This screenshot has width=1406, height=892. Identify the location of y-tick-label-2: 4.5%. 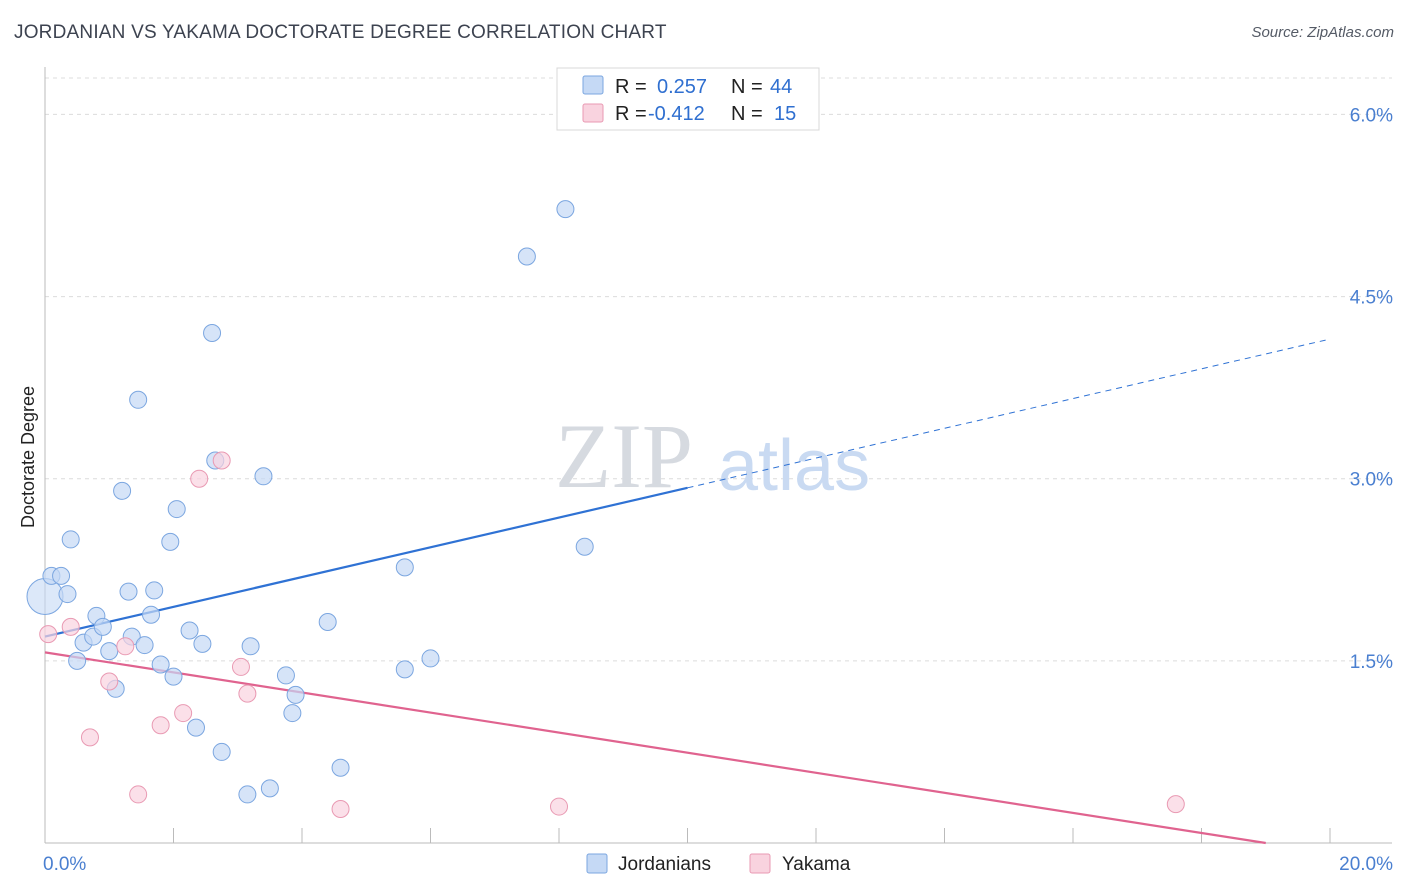
(1371, 298).